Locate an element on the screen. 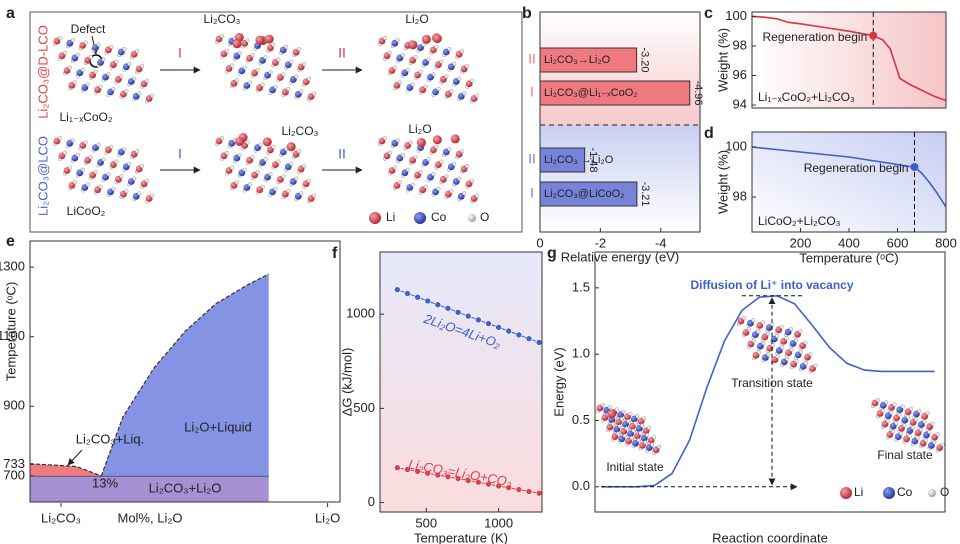 Image resolution: width=960 pixels, height=544 pixels. annotation: Defect is located at coordinates (88, 29).